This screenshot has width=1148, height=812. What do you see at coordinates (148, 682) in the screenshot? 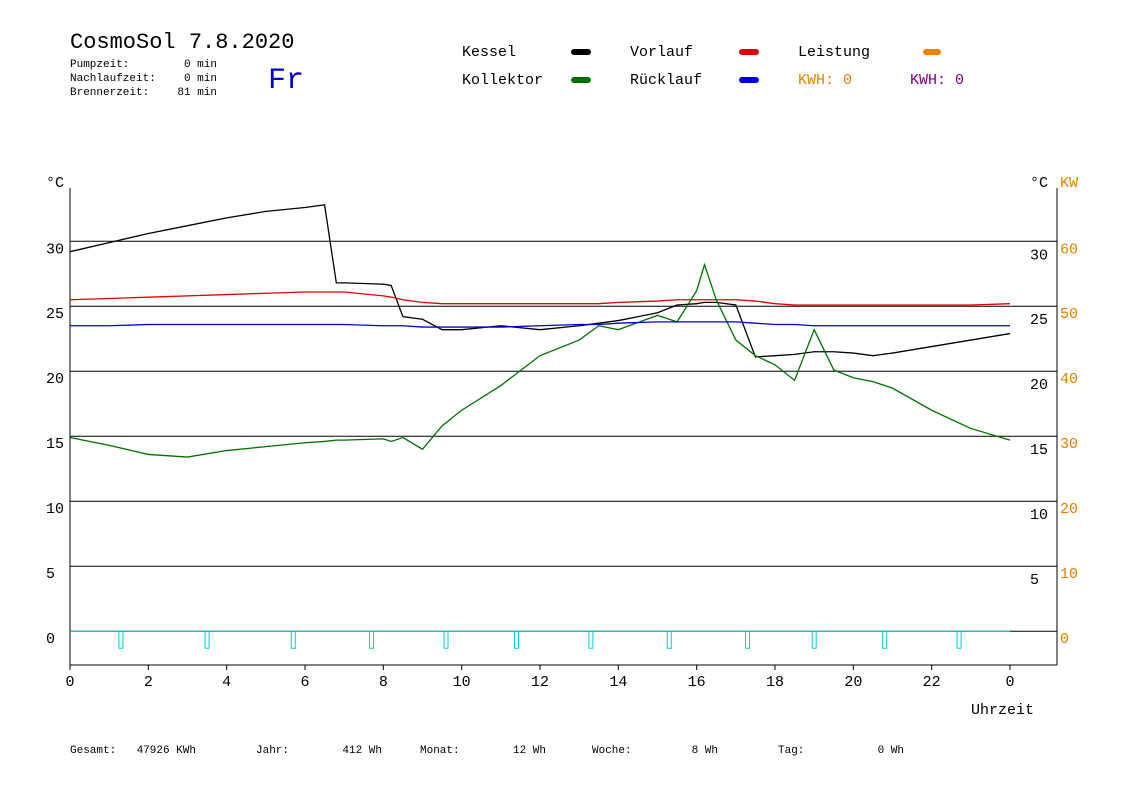
I see `x-tick-label: 2` at bounding box center [148, 682].